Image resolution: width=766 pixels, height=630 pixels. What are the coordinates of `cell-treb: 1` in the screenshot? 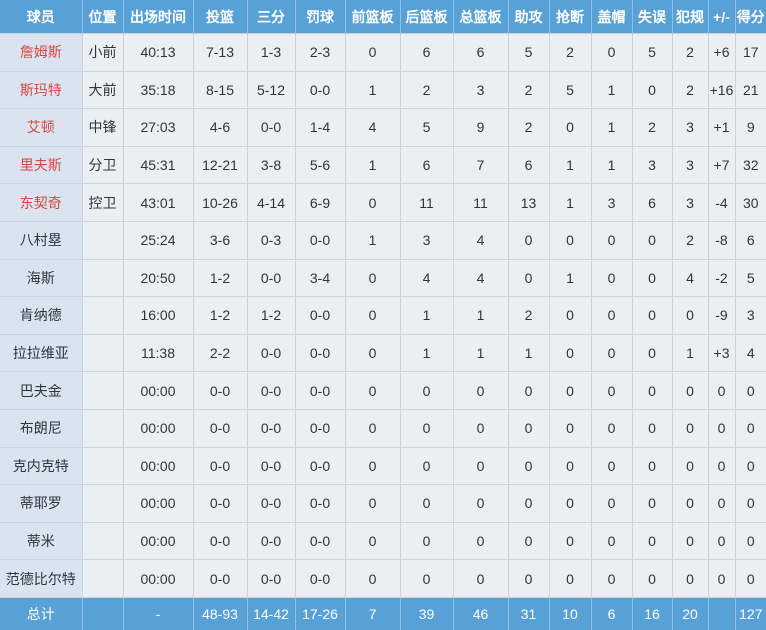 It's located at (480, 315).